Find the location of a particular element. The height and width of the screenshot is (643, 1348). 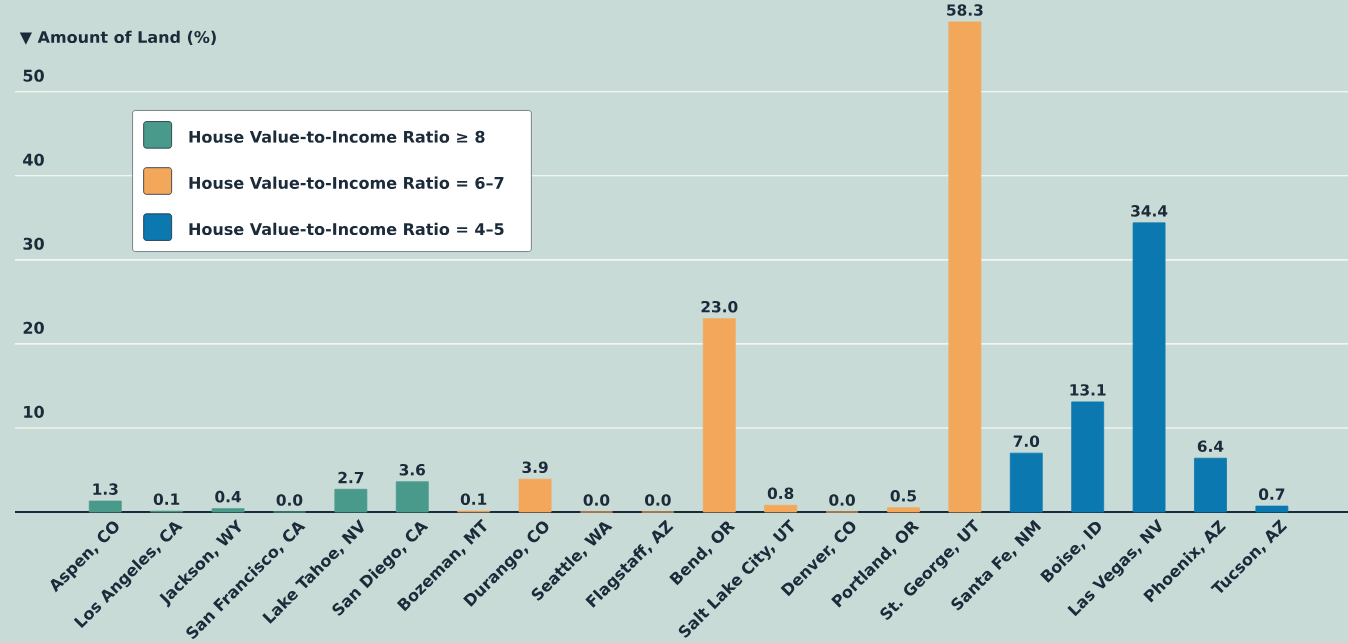

data-label: 58.3 is located at coordinates (965, 10).